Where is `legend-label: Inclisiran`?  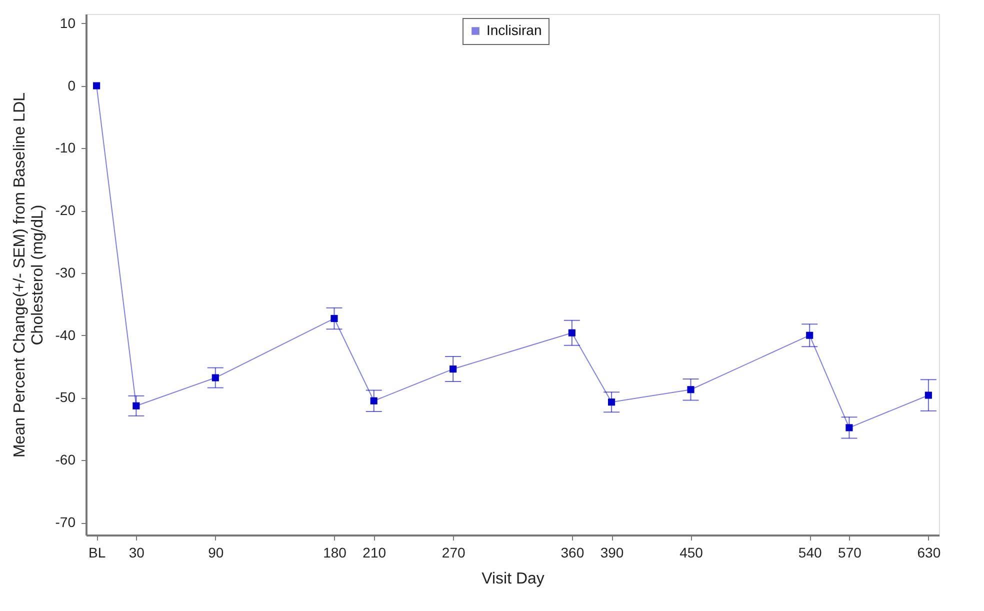
legend-label: Inclisiran is located at coordinates (514, 30).